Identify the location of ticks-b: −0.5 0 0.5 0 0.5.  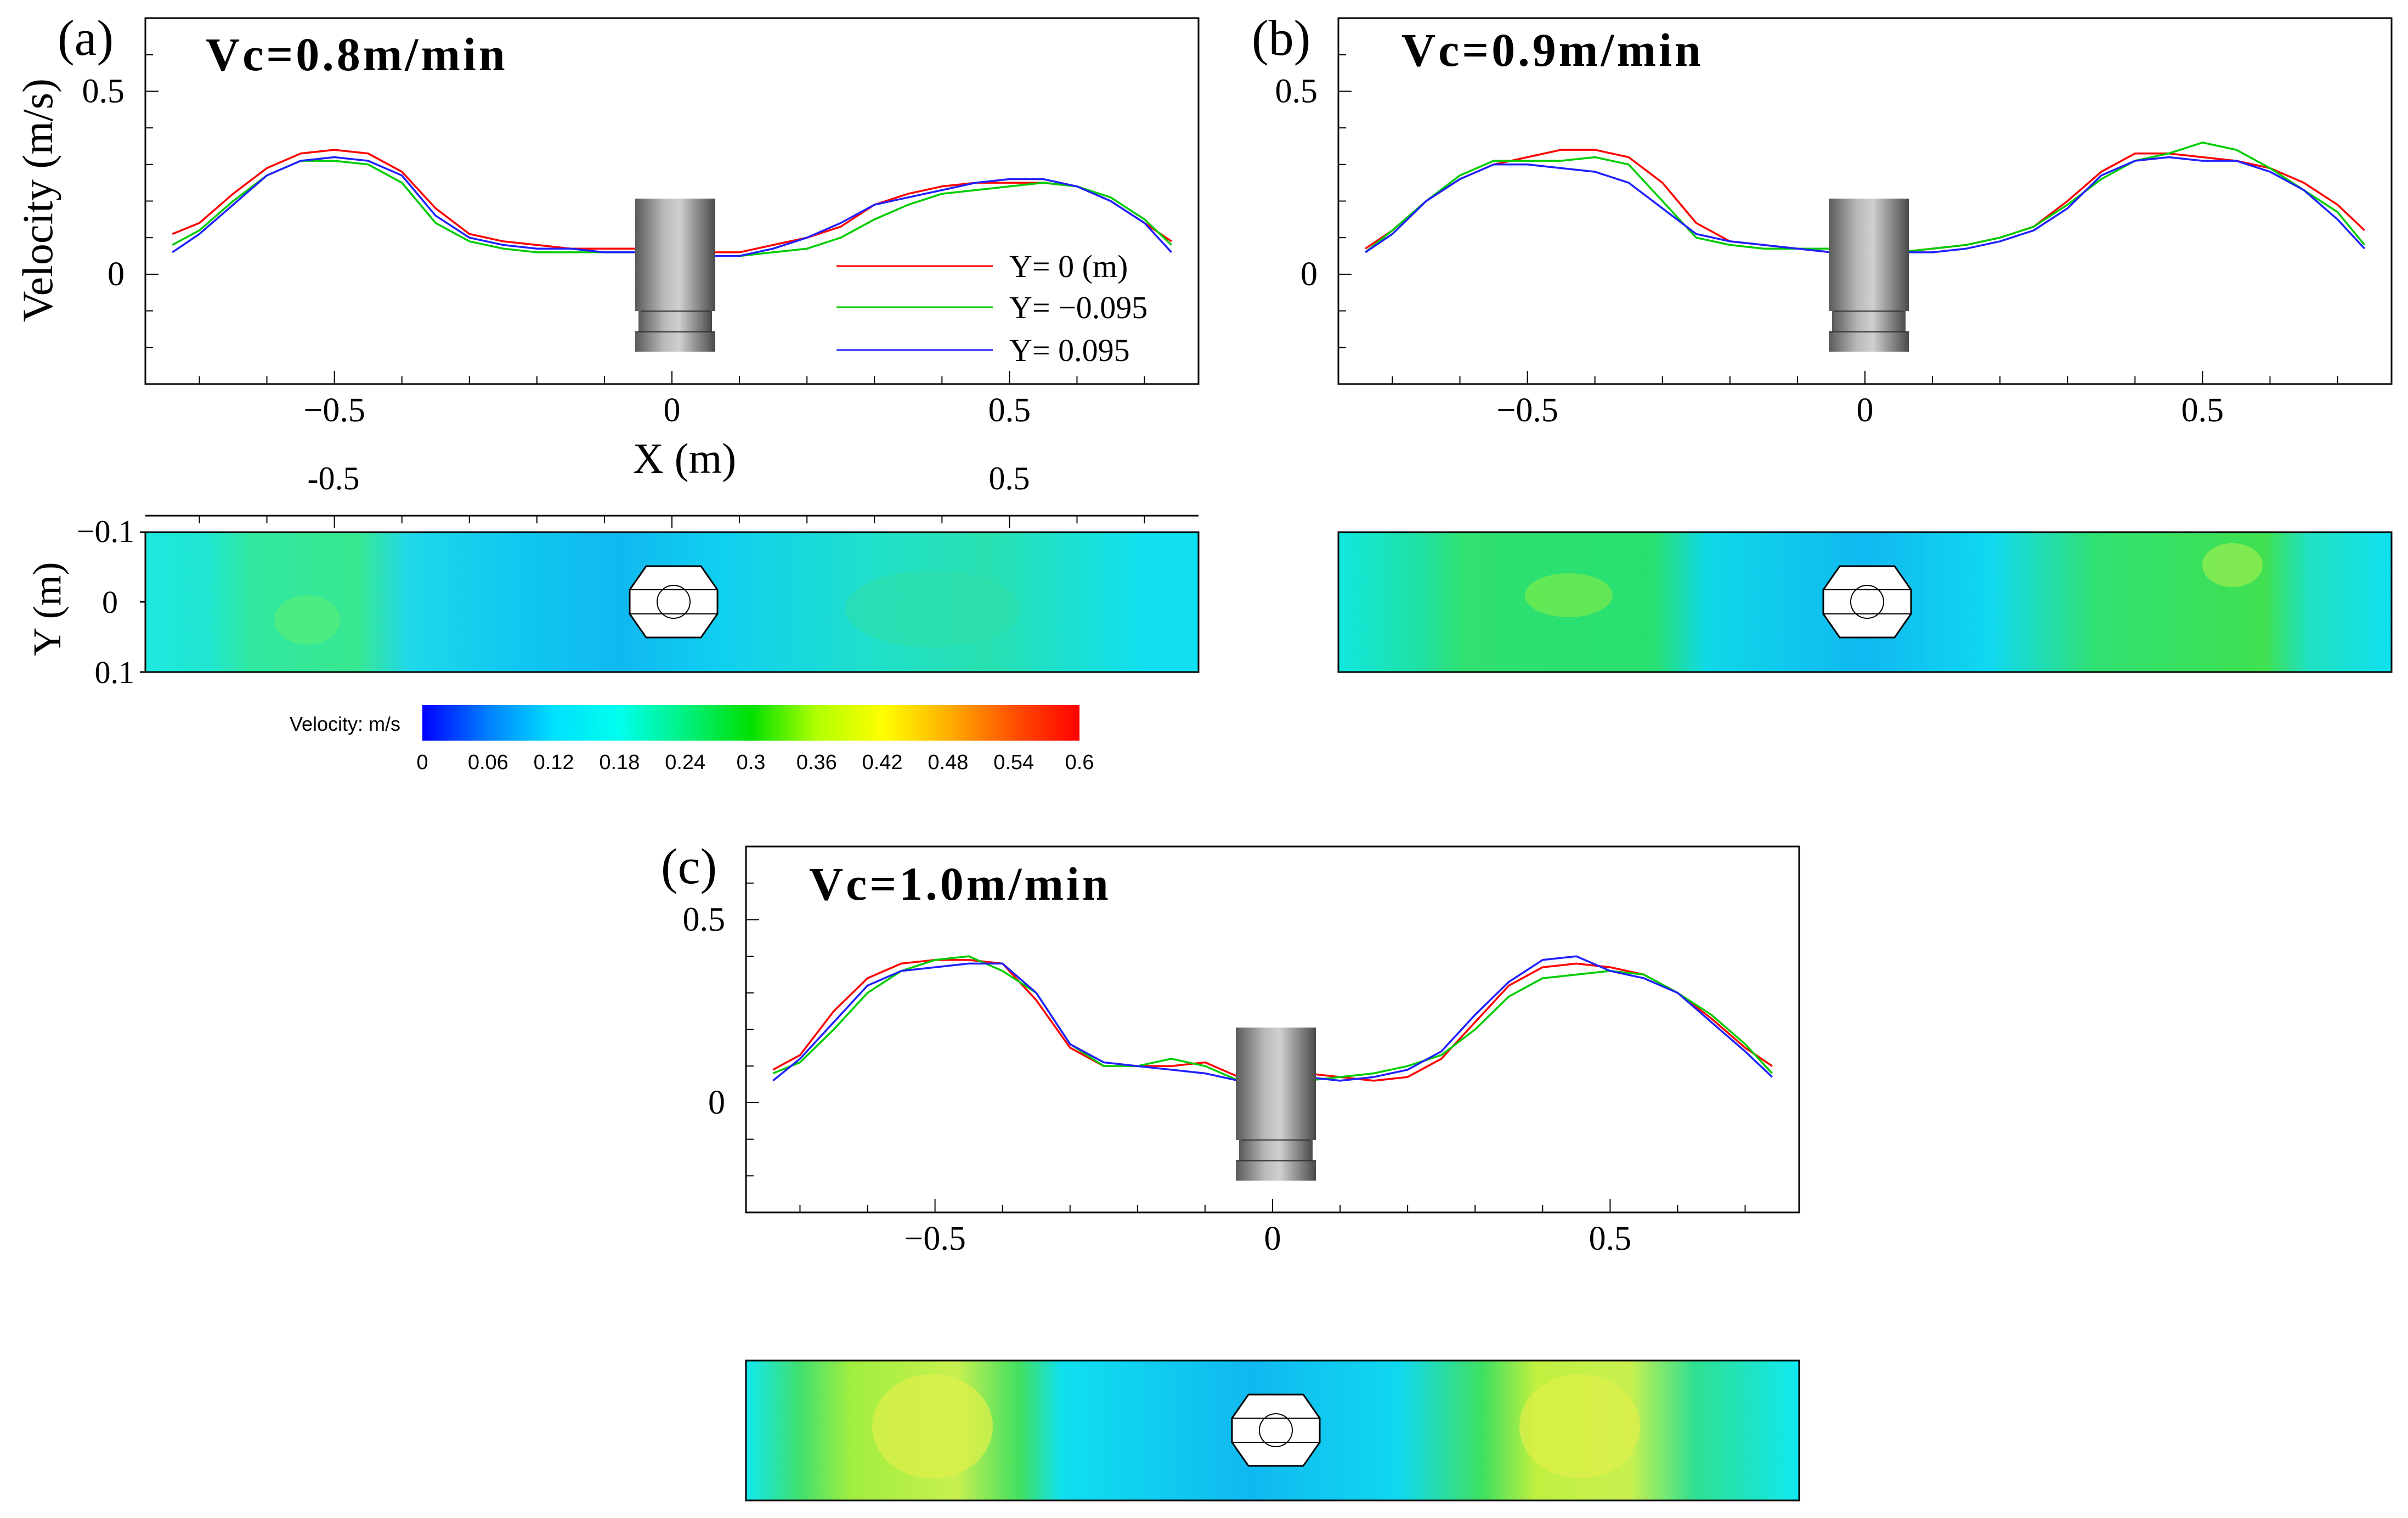
(1807, 242).